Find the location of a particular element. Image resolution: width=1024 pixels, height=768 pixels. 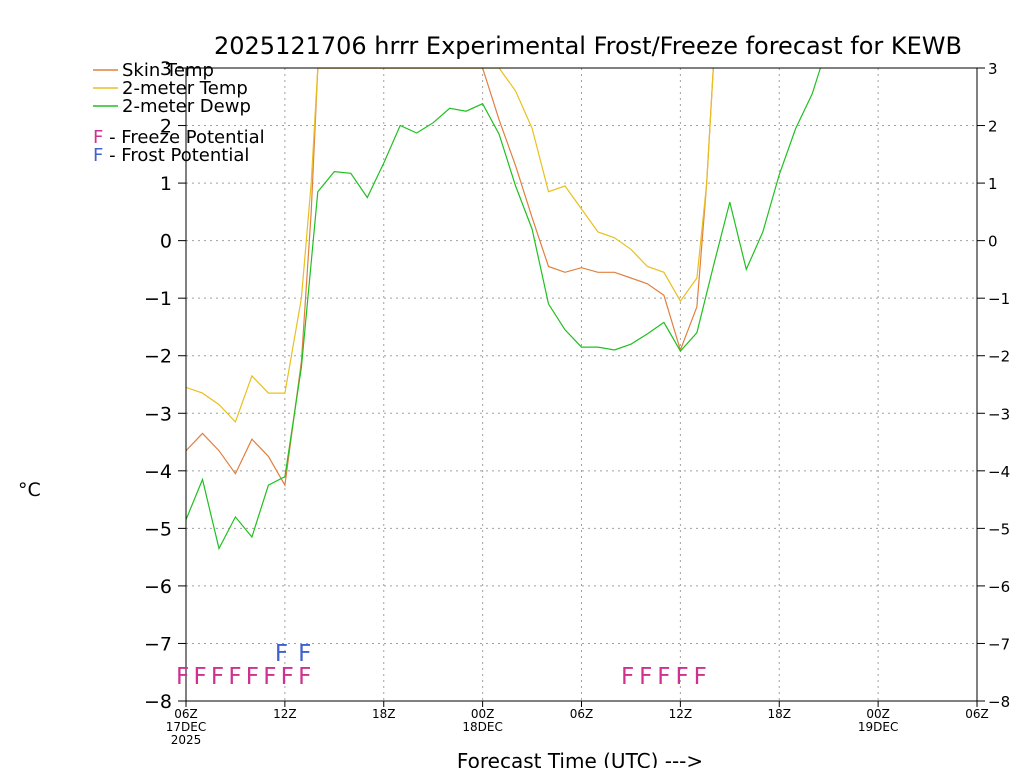

y-tick-label-left: −1 is located at coordinates (158, 299).